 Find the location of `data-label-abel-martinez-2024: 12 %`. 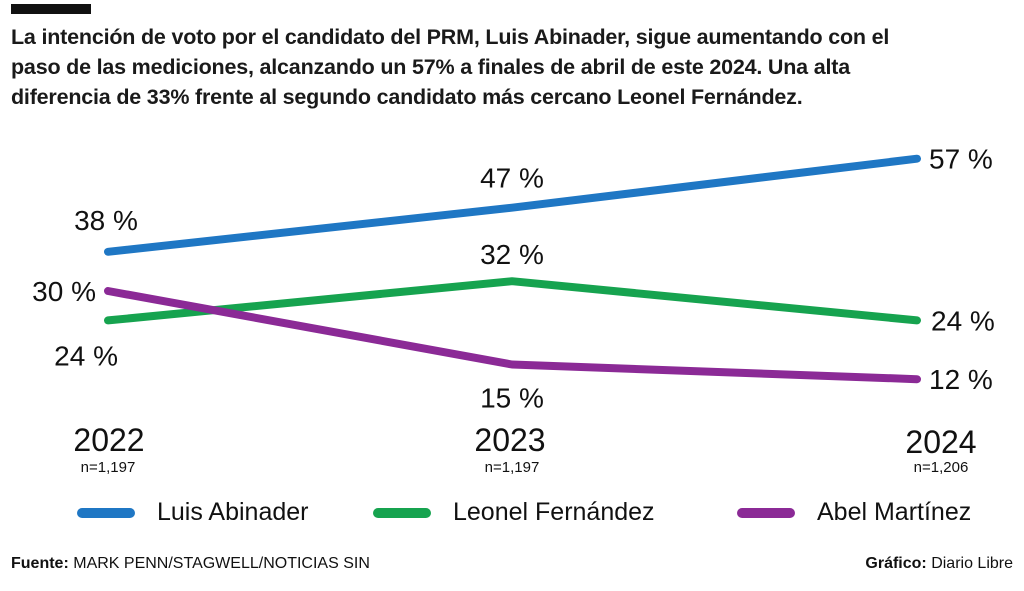

data-label-abel-martinez-2024: 12 % is located at coordinates (961, 379).